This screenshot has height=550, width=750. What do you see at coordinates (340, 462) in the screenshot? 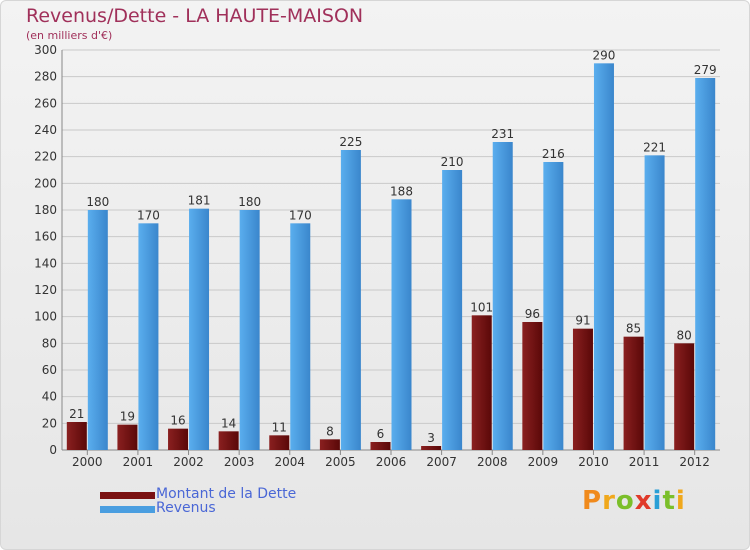
I see `x-tick-label: 2005` at bounding box center [340, 462].